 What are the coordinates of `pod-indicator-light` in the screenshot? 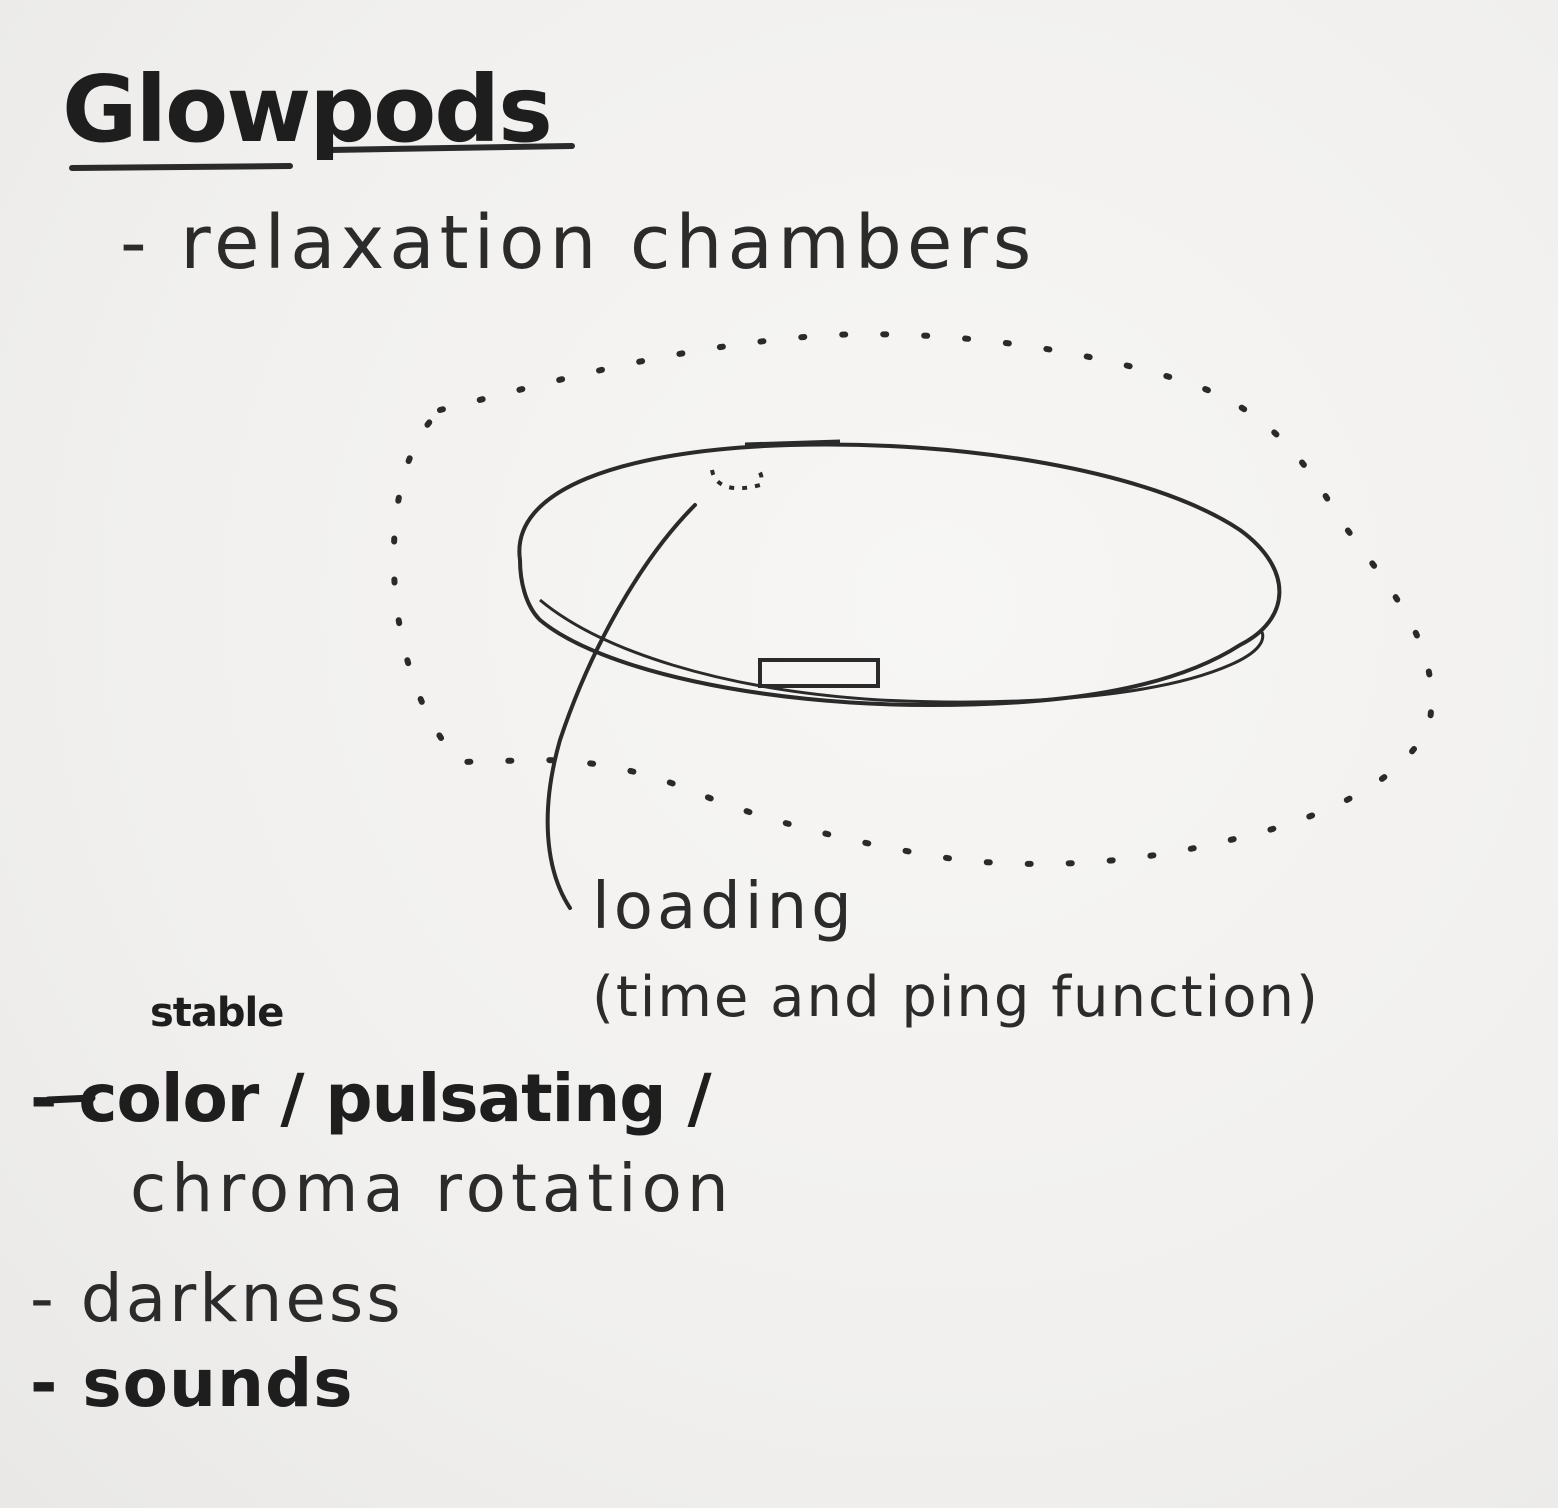 It's located at (737, 478).